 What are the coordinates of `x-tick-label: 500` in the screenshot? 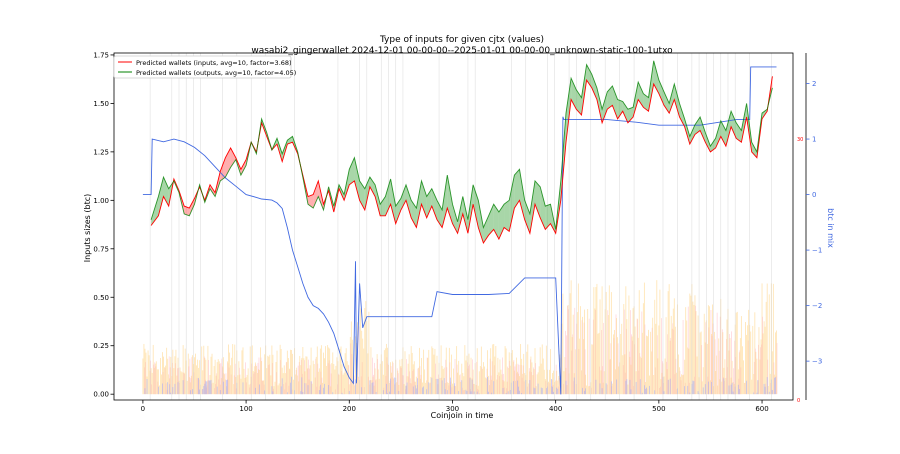 It's located at (658, 409).